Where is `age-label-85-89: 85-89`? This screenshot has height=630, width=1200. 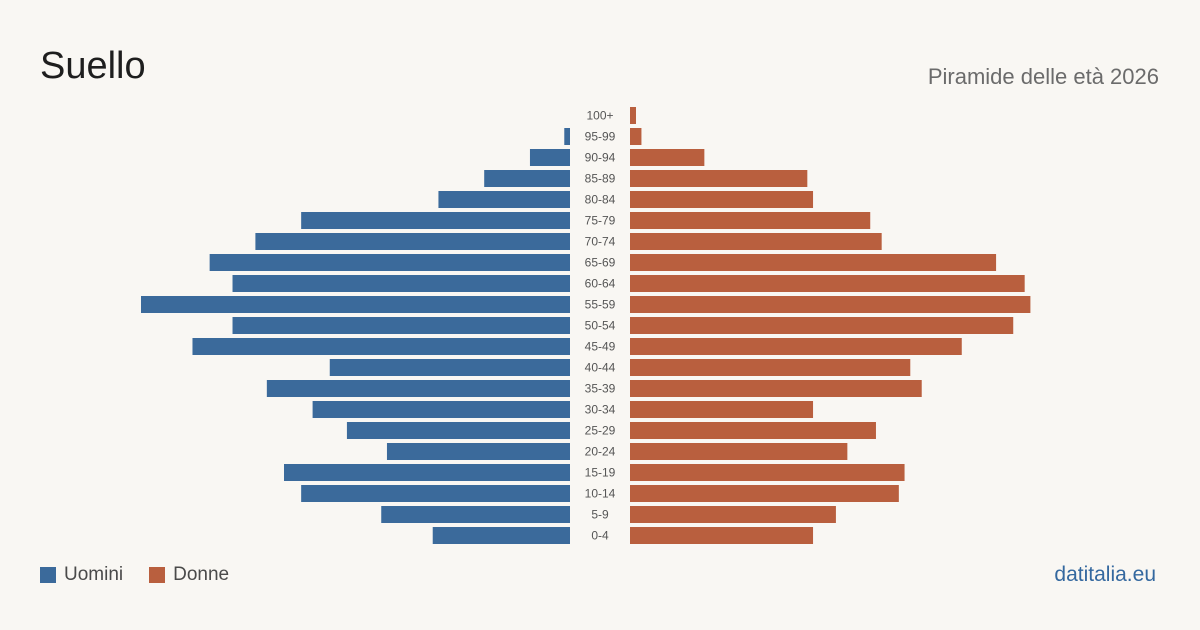 age-label-85-89: 85-89 is located at coordinates (600, 179).